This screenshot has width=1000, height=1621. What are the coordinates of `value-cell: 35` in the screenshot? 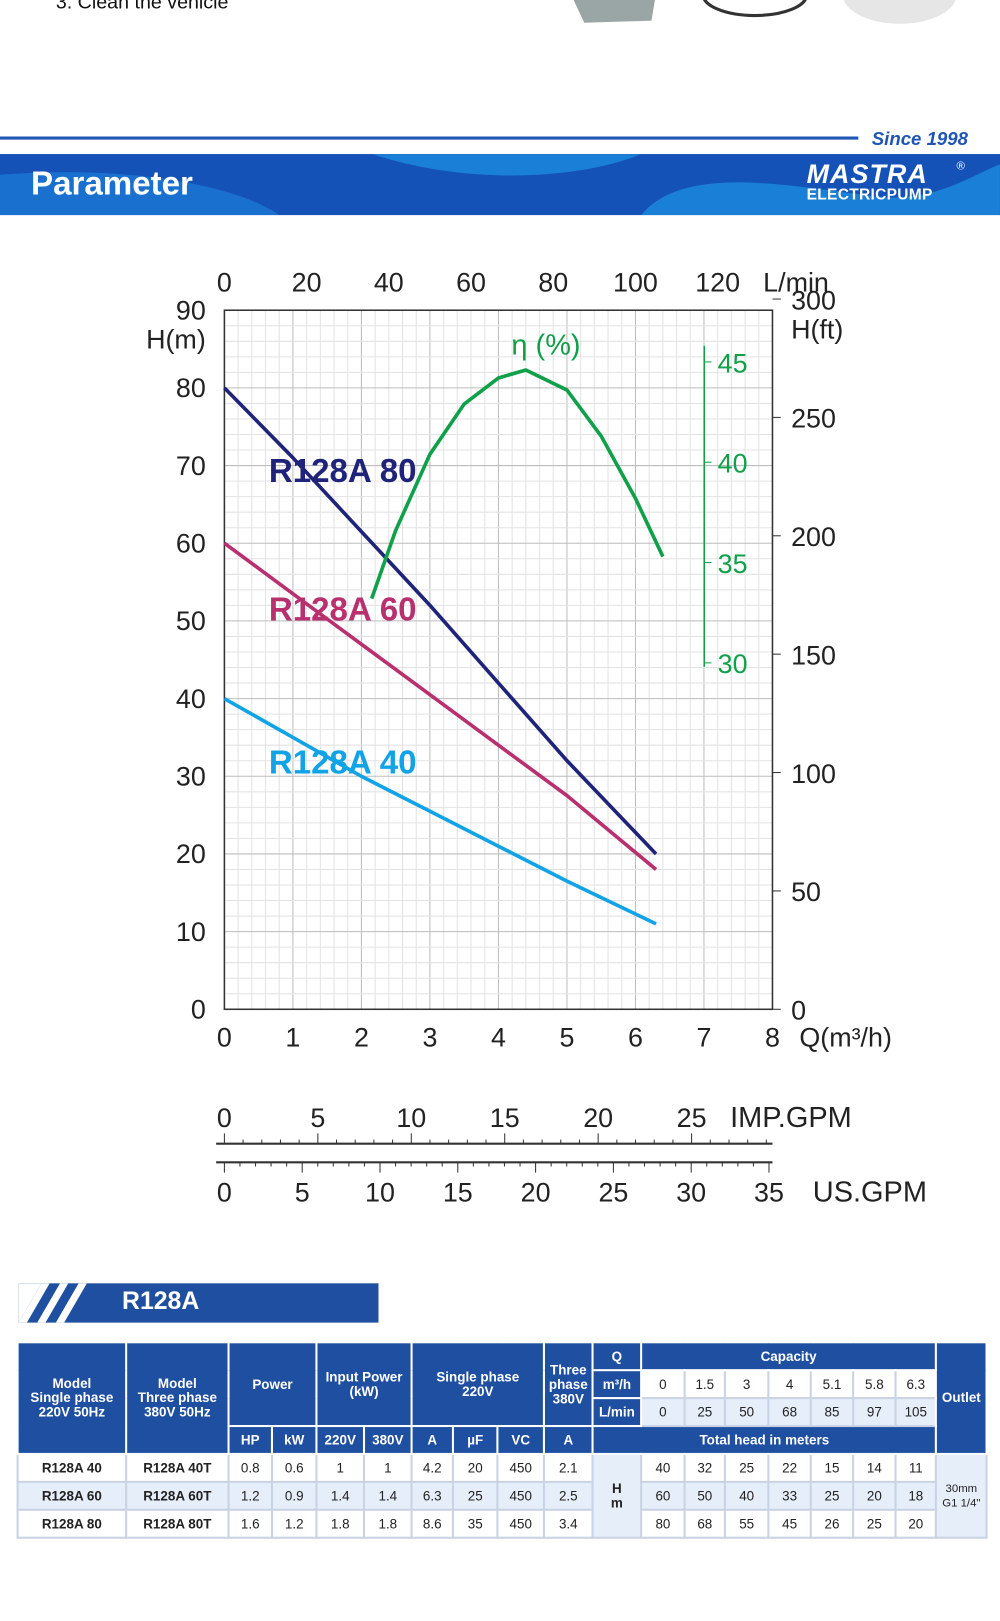 It's located at (475, 1523).